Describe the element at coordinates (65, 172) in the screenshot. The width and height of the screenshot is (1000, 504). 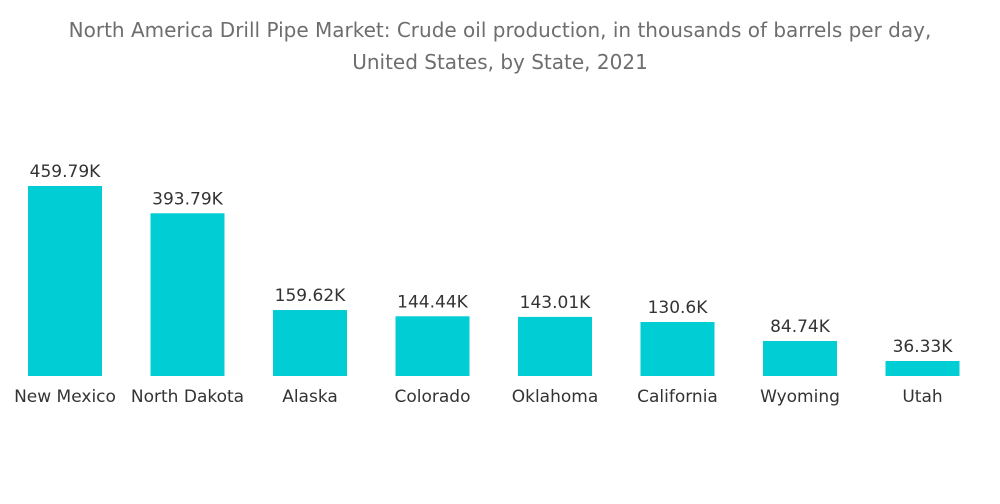
I see `data-label-new-mexico: 459.79K` at that location.